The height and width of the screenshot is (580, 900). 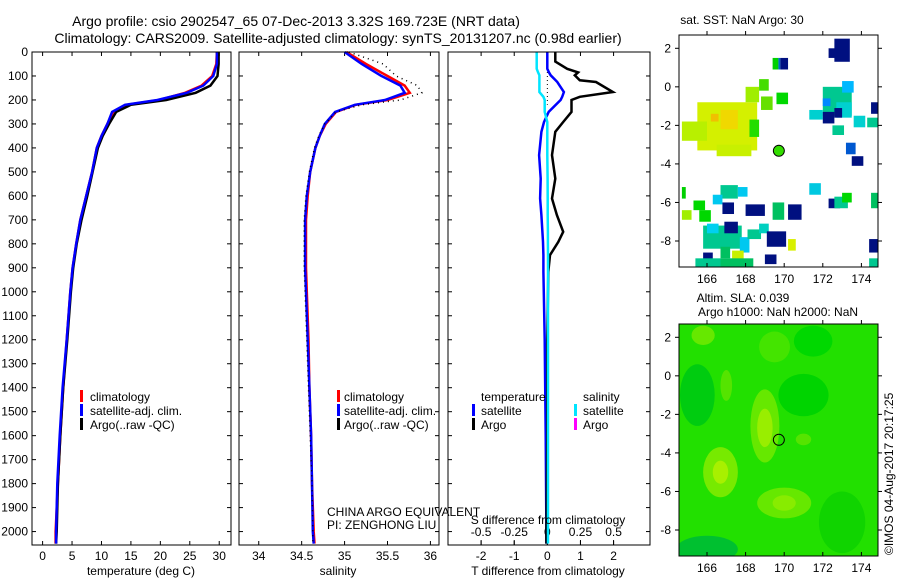 I want to click on legend-label: climatology, so click(x=120, y=397).